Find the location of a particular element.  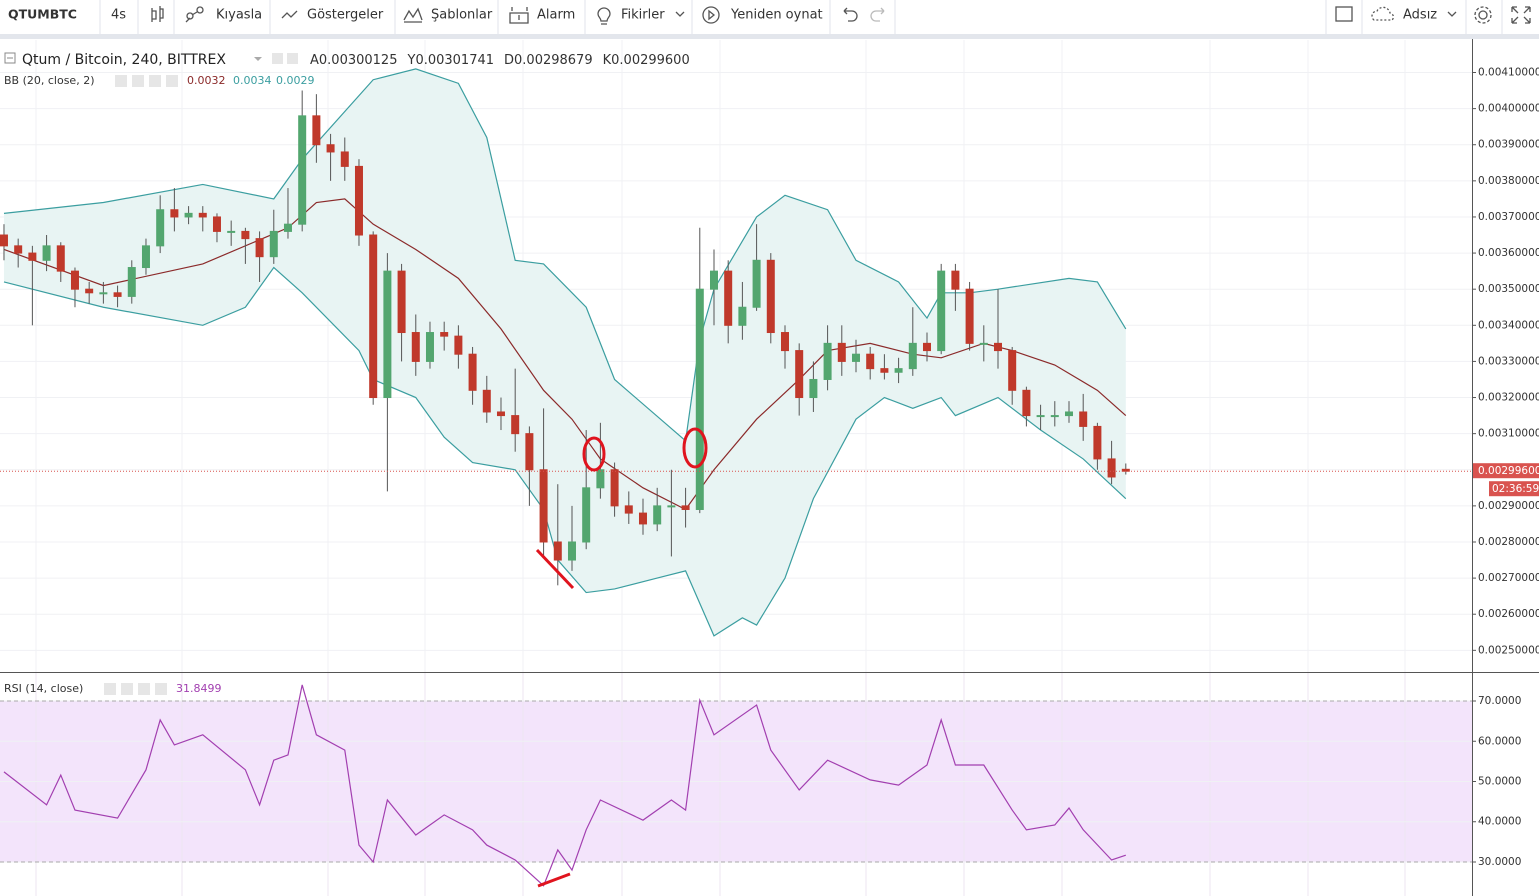

y-tick-label: 0.00280000 is located at coordinates (1508, 542).